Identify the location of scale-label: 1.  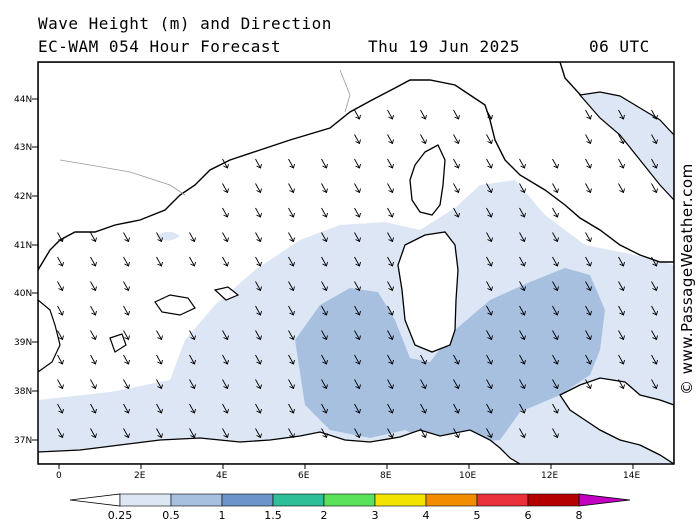
(222, 515).